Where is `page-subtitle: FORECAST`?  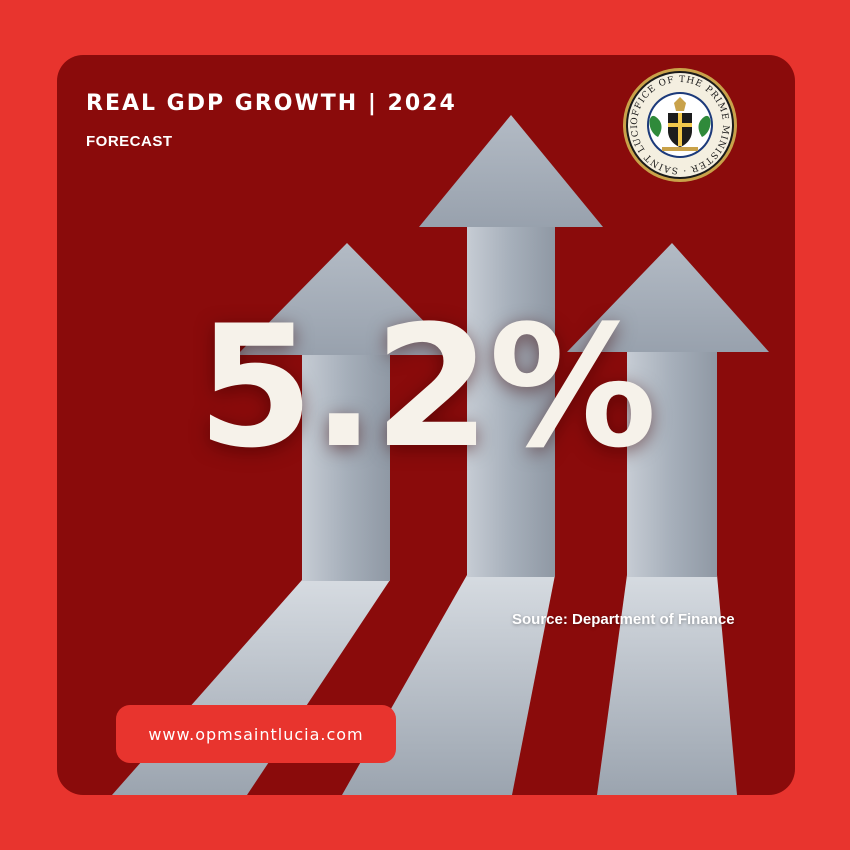 page-subtitle: FORECAST is located at coordinates (129, 141).